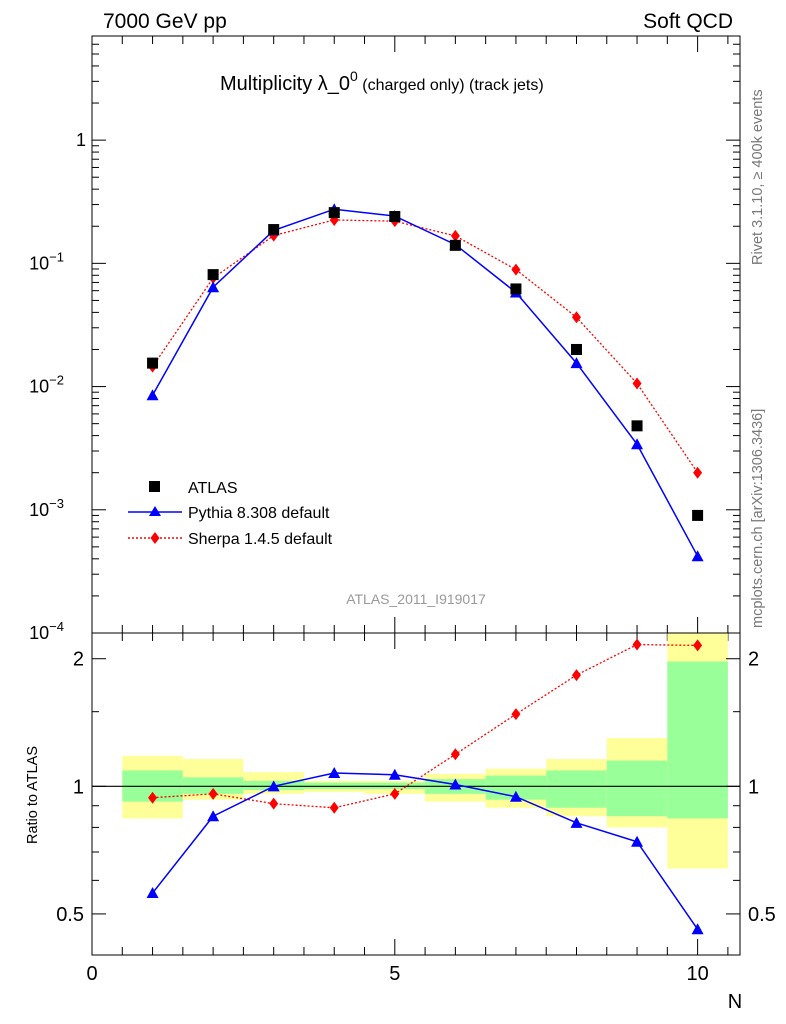 This screenshot has width=786, height=1024. What do you see at coordinates (758, 518) in the screenshot?
I see `mcplots-label: mcplots.cern.ch [arXiv:1306.3436]` at bounding box center [758, 518].